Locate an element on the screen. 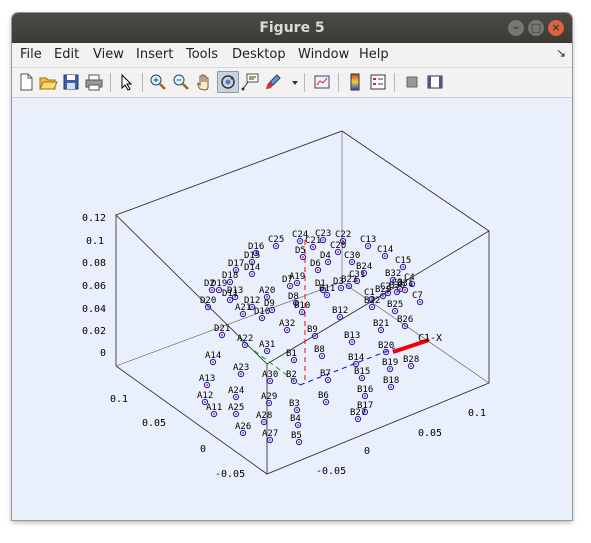 Image resolution: width=591 pixels, height=543 pixels. electrode-point-c1: C1 is located at coordinates (370, 295).